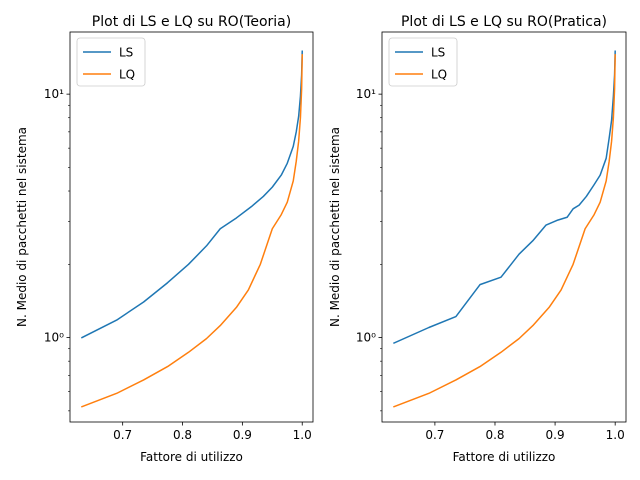 The height and width of the screenshot is (480, 640). What do you see at coordinates (191, 22) in the screenshot?
I see `chart-title: Plot di LS e LQ su RO(Teoria)` at bounding box center [191, 22].